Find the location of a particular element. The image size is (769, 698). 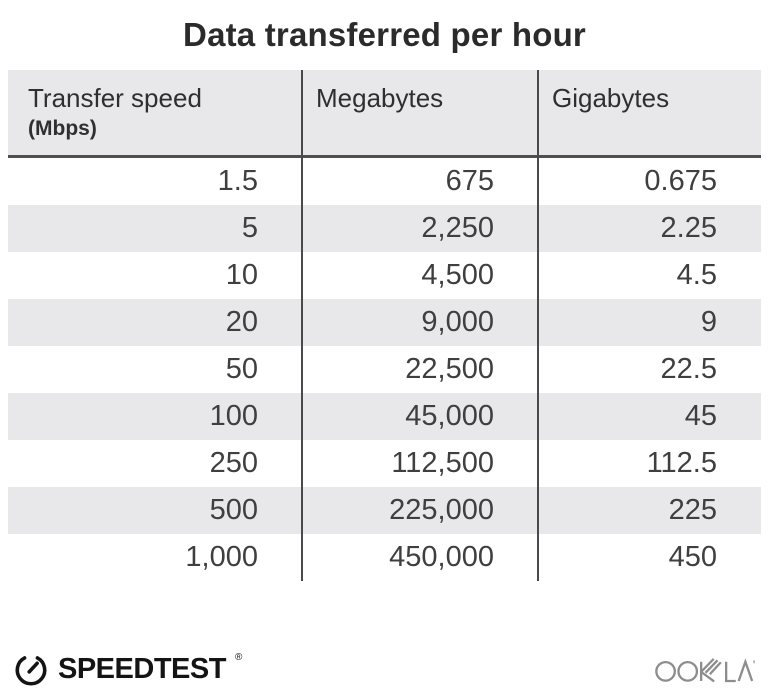

column-header-sublabel: (Mbps) is located at coordinates (62, 128).